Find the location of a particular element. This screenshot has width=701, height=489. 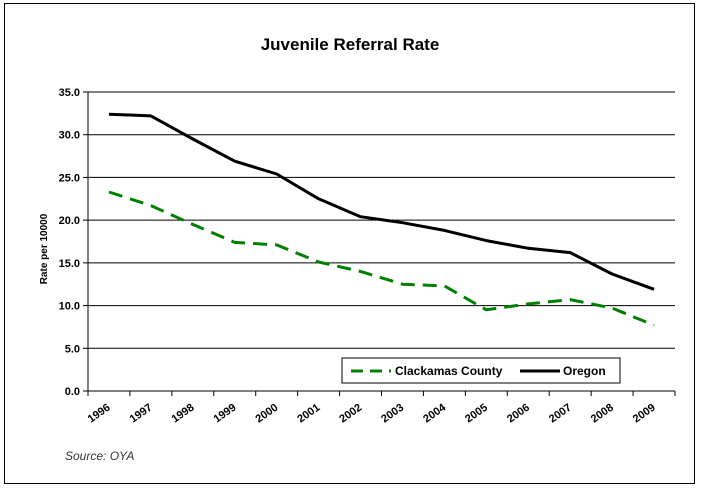

legend: Clackamas County Oregon is located at coordinates (481, 370).